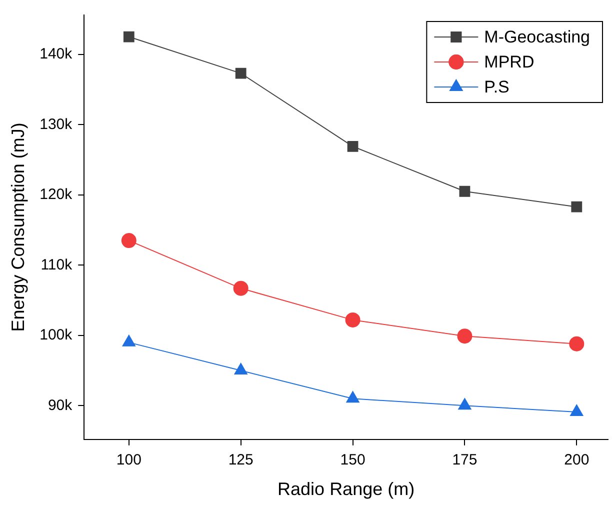 This screenshot has height=507, width=616. What do you see at coordinates (346, 489) in the screenshot?
I see `x-axis-title: Radio Range (m)` at bounding box center [346, 489].